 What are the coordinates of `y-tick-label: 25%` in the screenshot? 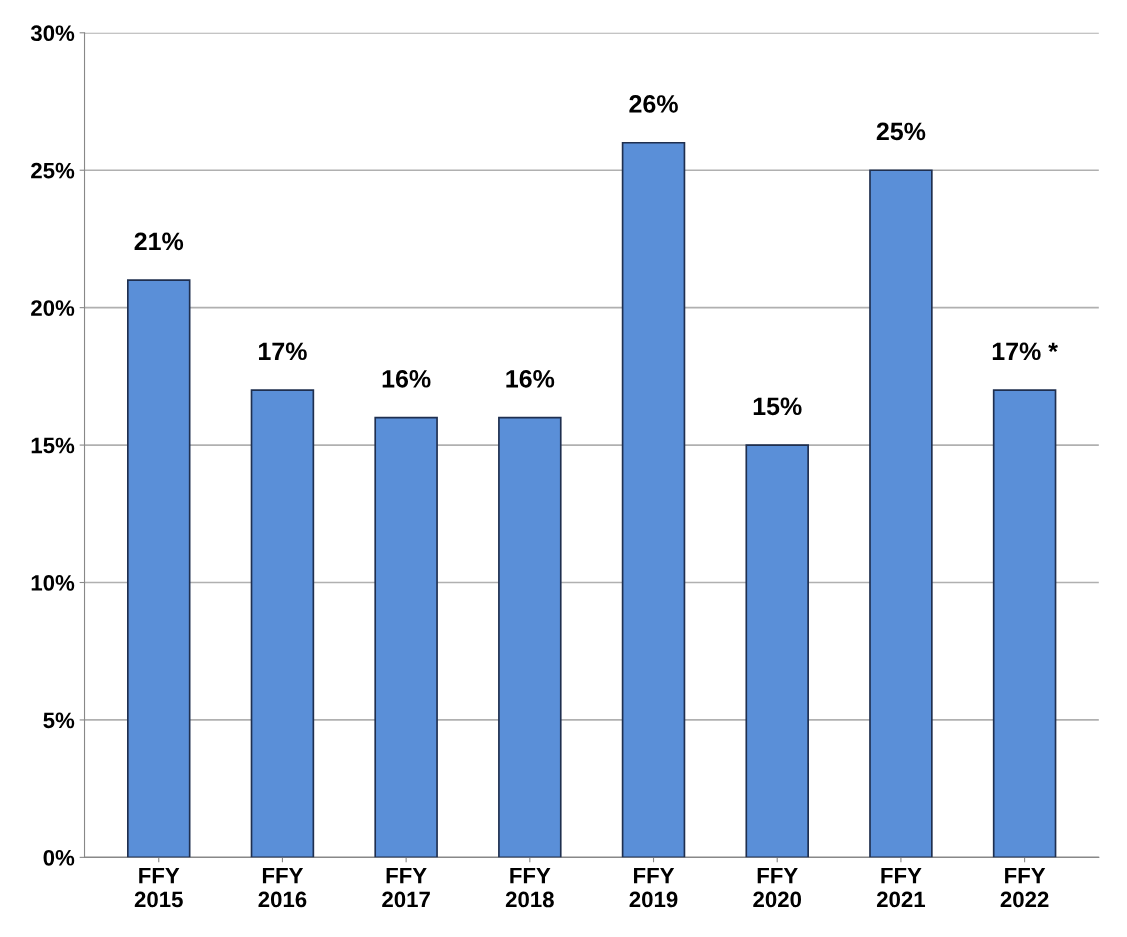 It's located at (53, 170).